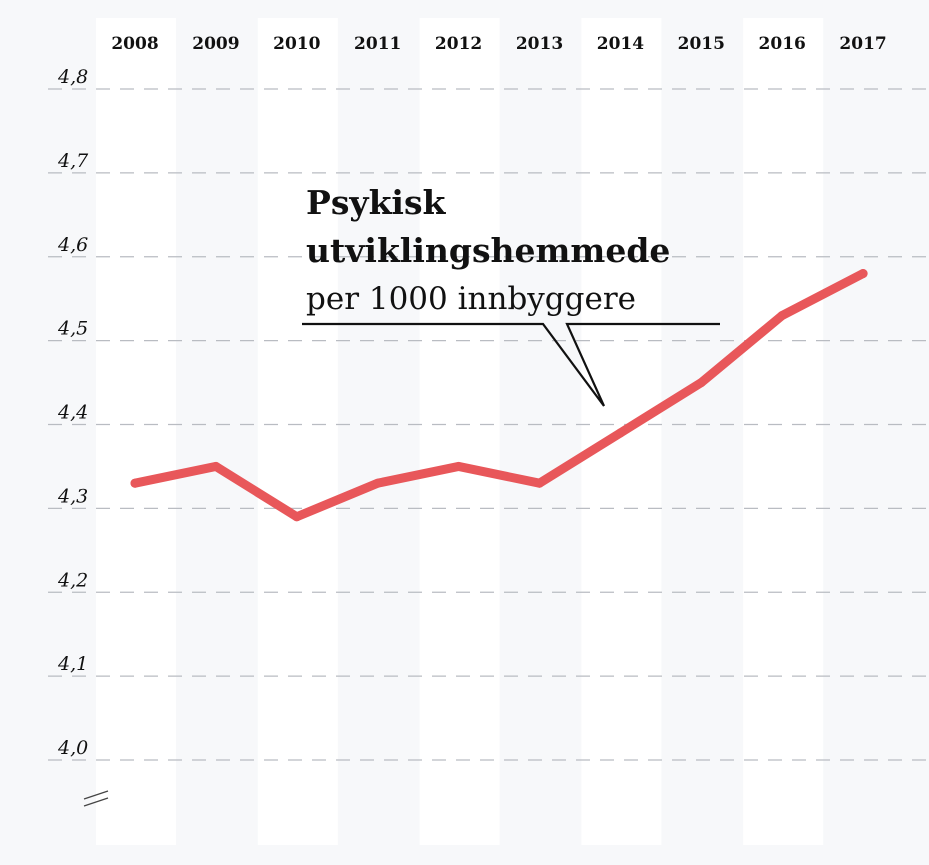 Image resolution: width=929 pixels, height=865 pixels. What do you see at coordinates (297, 517) in the screenshot?
I see `data-point-2010` at bounding box center [297, 517].